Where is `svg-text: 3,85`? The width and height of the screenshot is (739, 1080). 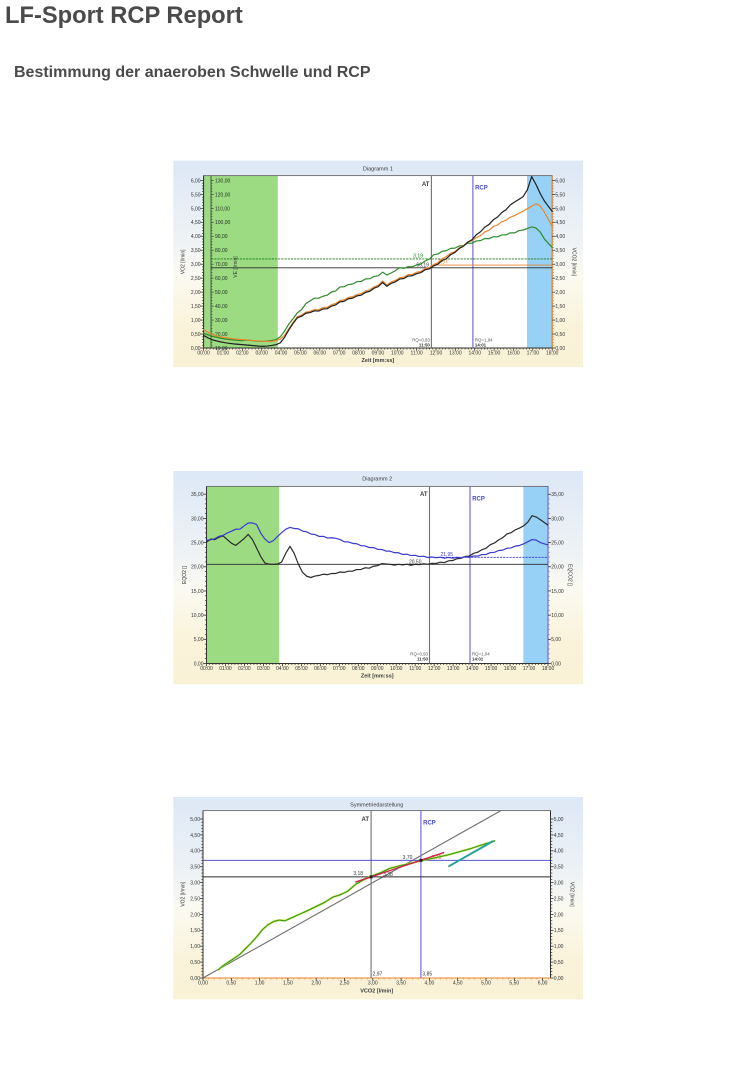 svg-text: 3,85 is located at coordinates (427, 975).